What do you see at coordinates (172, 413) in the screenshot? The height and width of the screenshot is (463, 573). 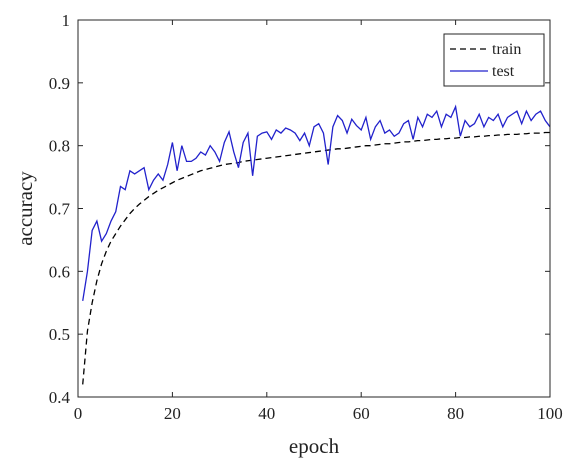 I see `x-tick-label: 20` at bounding box center [172, 413].